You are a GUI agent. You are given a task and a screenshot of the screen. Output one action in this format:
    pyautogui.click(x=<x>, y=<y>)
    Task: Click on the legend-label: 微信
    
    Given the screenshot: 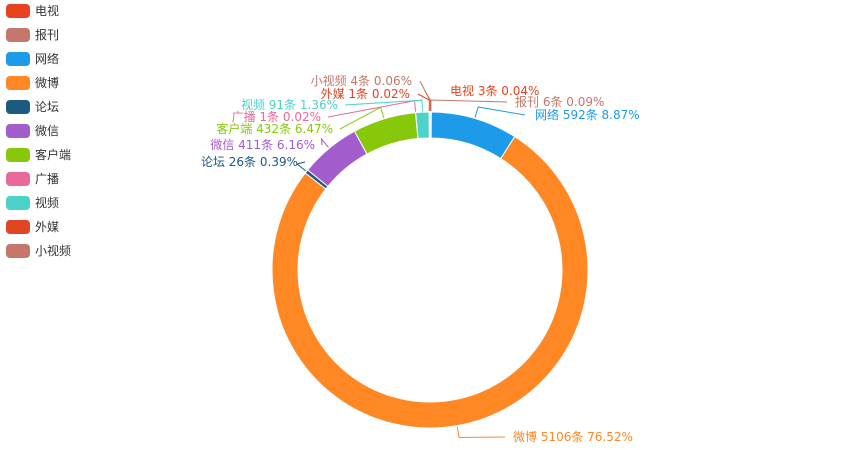 What is the action you would take?
    pyautogui.click(x=47, y=131)
    